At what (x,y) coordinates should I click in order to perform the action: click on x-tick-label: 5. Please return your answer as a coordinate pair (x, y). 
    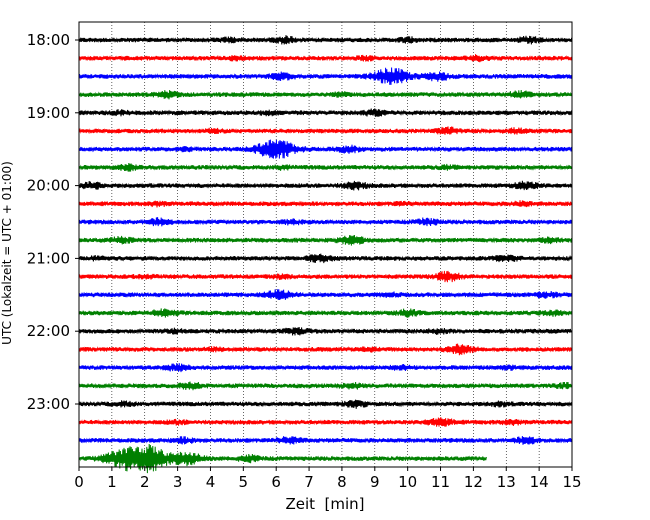
    Looking at the image, I should click on (244, 482).